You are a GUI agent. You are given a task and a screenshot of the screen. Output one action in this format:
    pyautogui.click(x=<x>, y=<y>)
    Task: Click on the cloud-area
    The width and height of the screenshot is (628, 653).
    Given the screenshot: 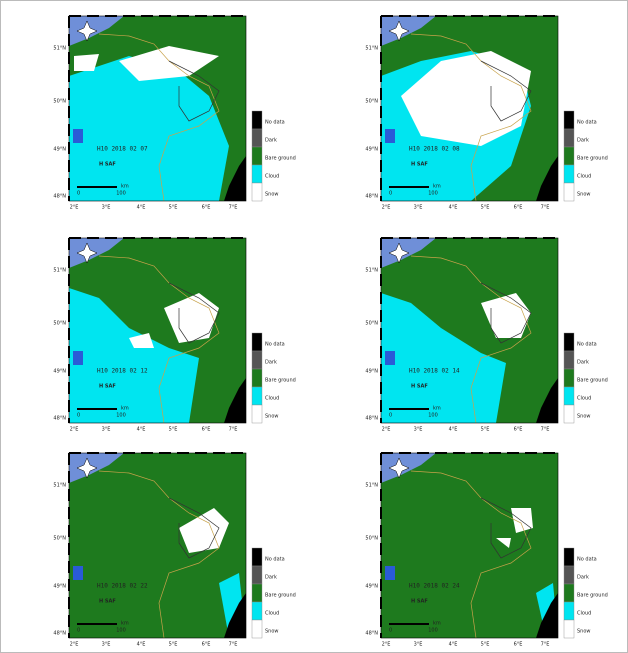 What is the action you would take?
    pyautogui.click(x=149, y=128)
    